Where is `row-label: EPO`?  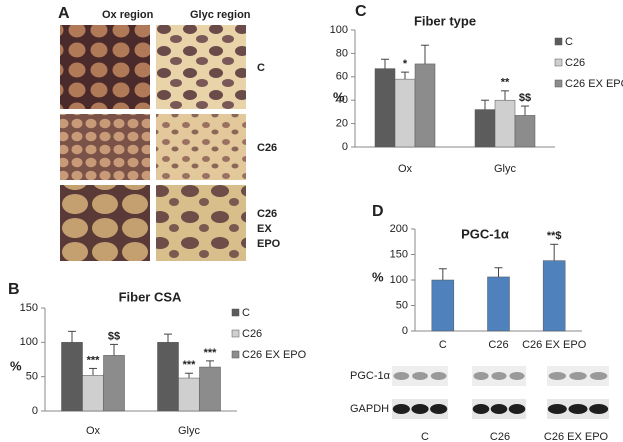 row-label: EPO is located at coordinates (269, 244).